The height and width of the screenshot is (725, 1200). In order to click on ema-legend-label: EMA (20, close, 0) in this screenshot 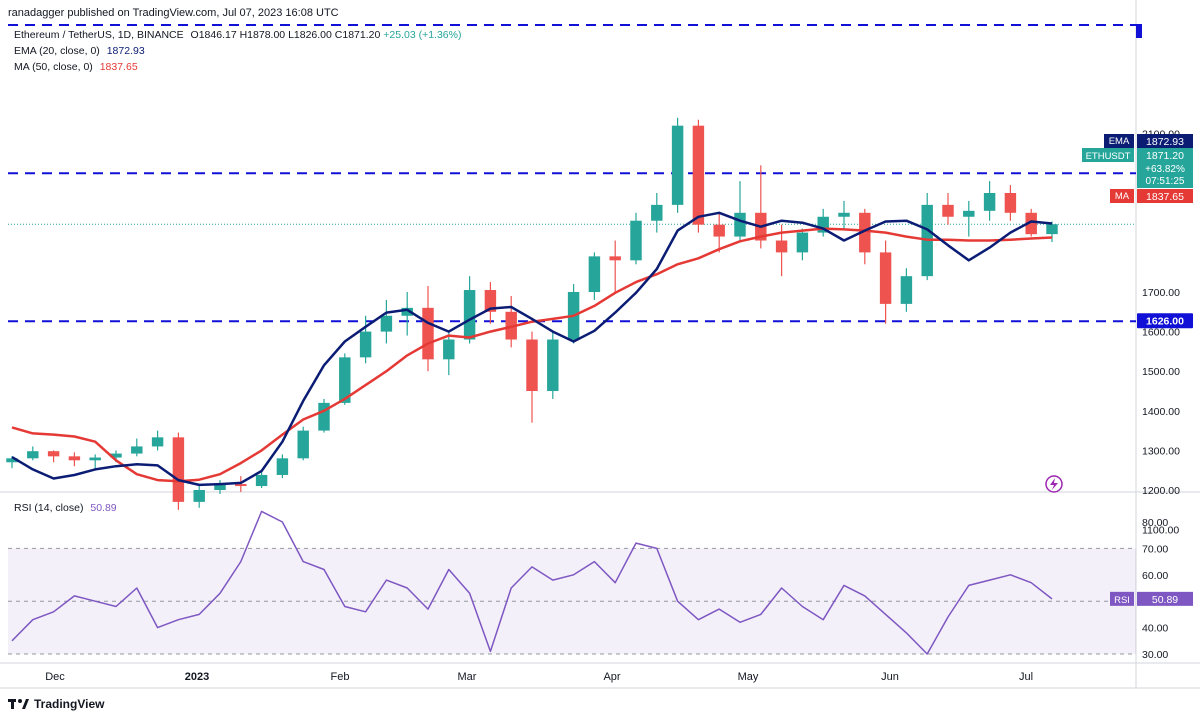, I will do `click(57, 51)`.